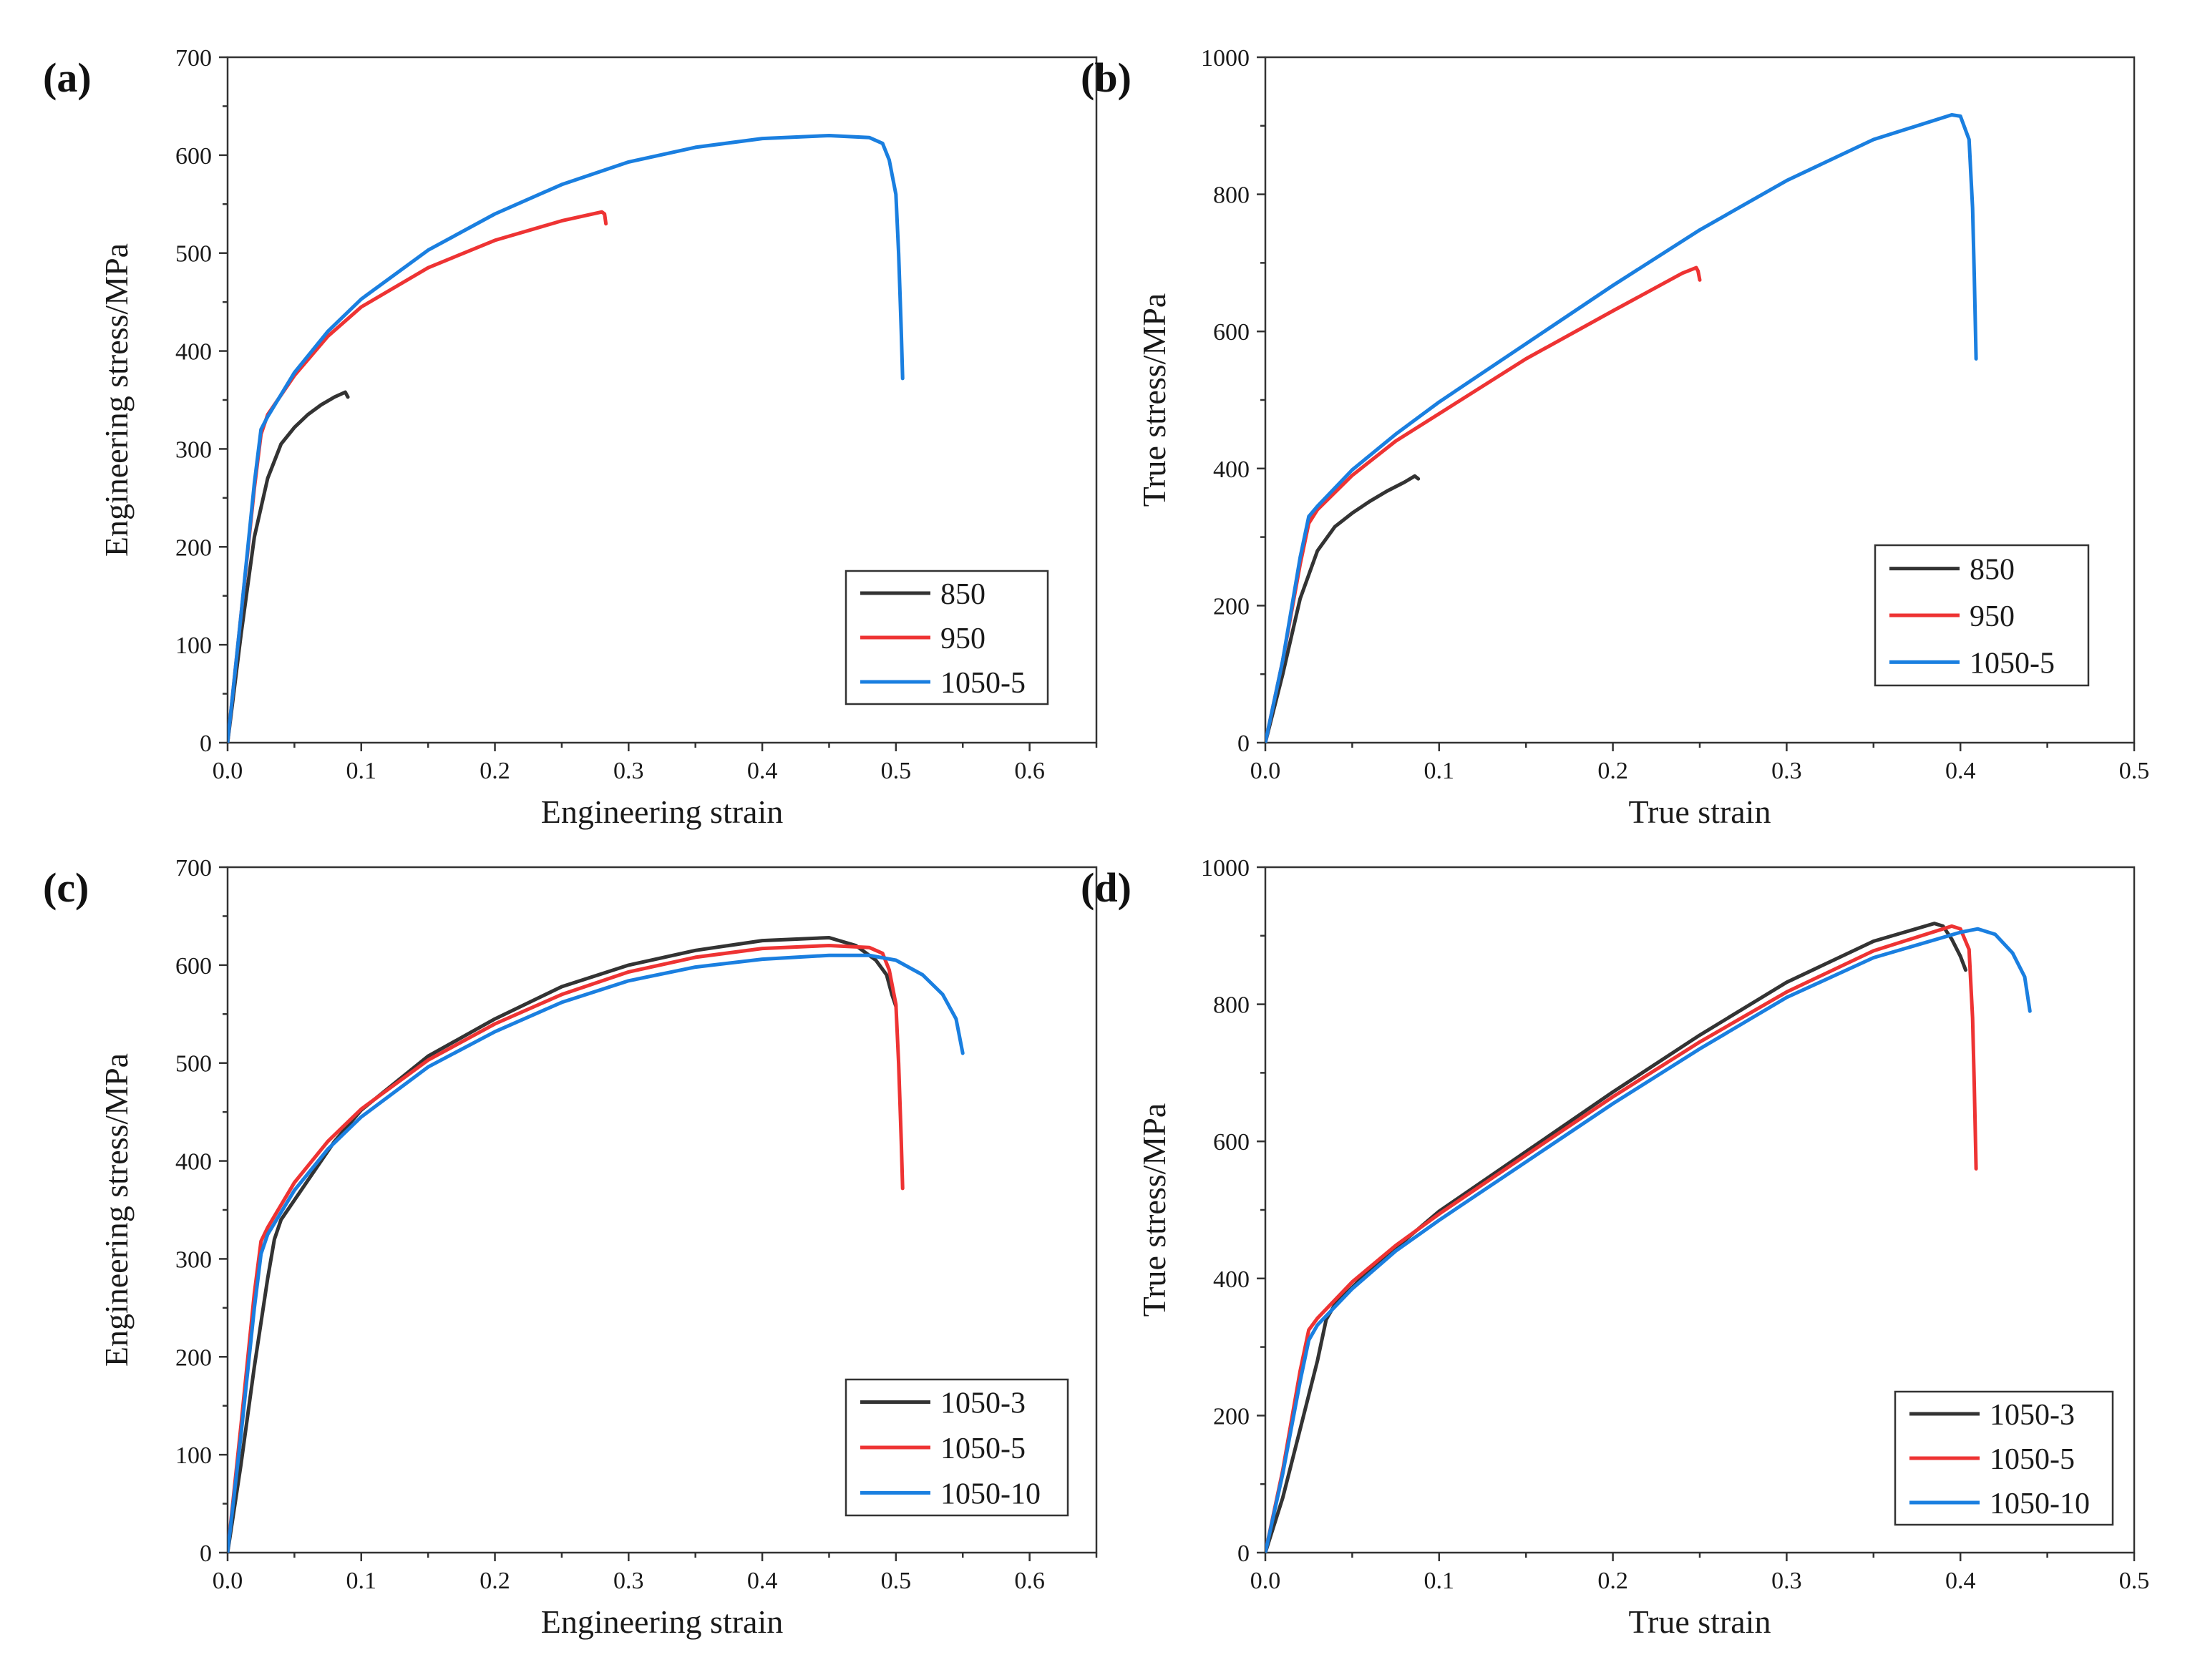 This screenshot has width=2185, height=1680. Describe the element at coordinates (67, 77) in the screenshot. I see `panel-label: (a)` at that location.